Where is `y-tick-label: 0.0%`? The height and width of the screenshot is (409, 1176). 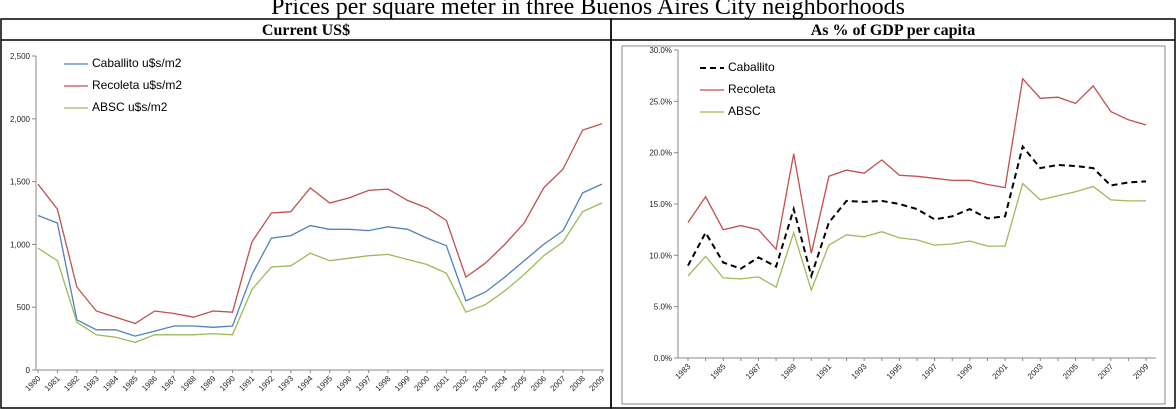 y-tick-label: 0.0% is located at coordinates (663, 358).